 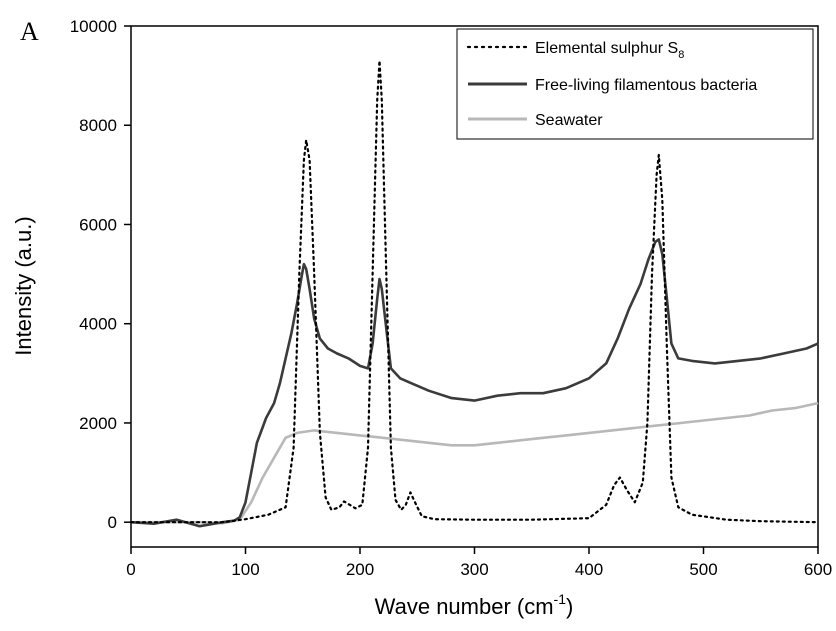 I want to click on x-tick-label: 100, so click(x=245, y=569).